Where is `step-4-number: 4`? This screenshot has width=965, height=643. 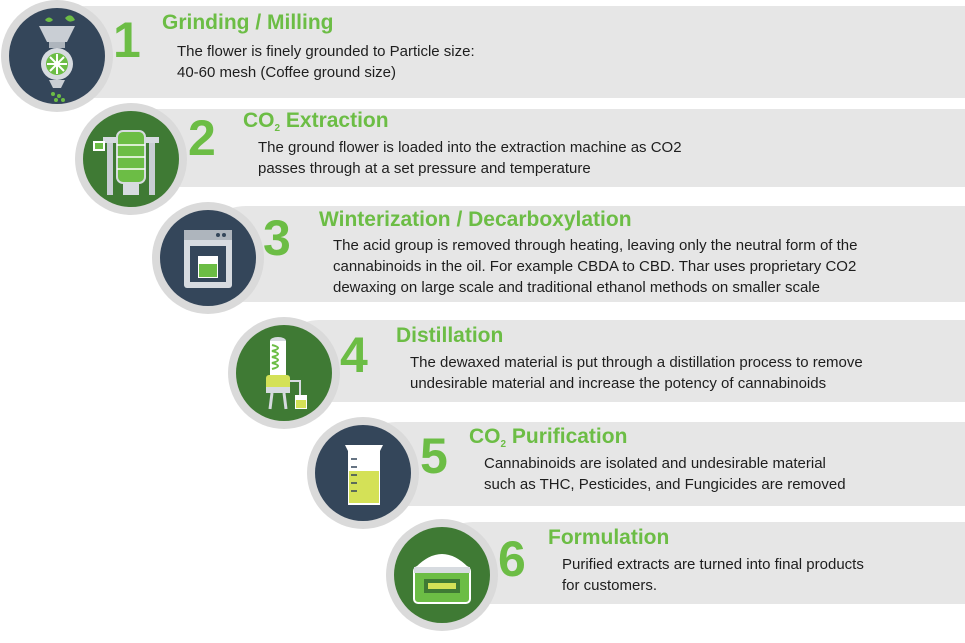 step-4-number: 4 is located at coordinates (354, 355).